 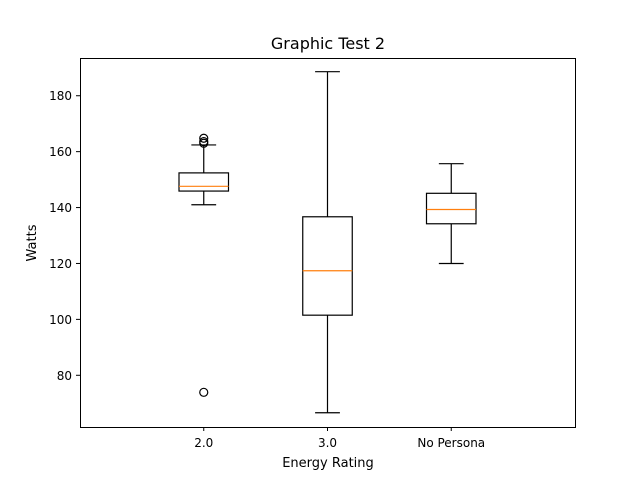 What do you see at coordinates (60, 264) in the screenshot?
I see `y-tick-label: 120` at bounding box center [60, 264].